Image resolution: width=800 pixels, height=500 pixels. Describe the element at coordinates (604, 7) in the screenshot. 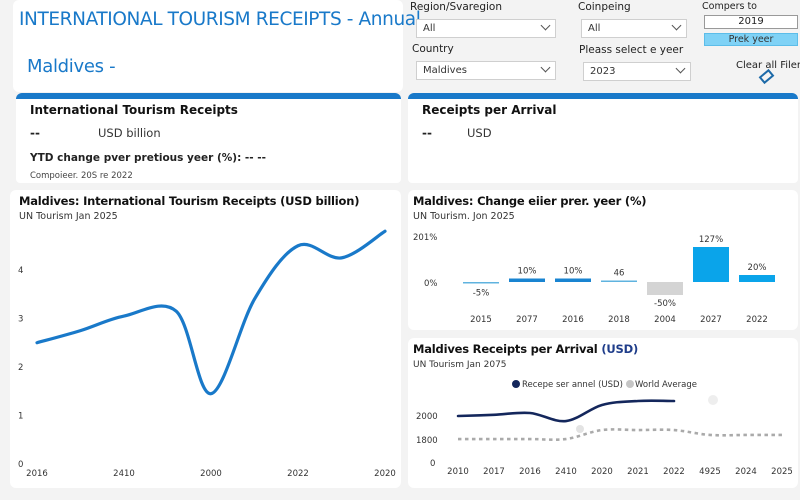

I see `comparing-filter-label: Coinpeing` at that location.